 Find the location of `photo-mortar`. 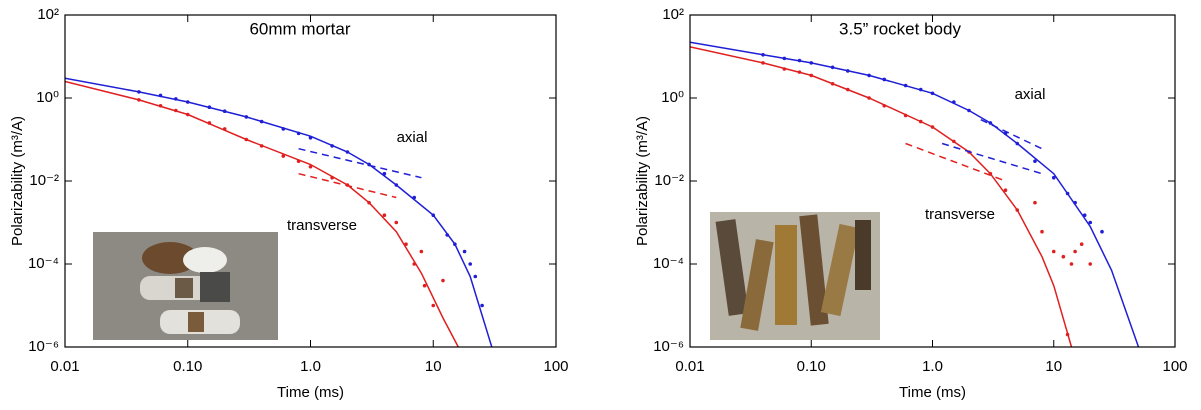

photo-mortar is located at coordinates (185, 286).